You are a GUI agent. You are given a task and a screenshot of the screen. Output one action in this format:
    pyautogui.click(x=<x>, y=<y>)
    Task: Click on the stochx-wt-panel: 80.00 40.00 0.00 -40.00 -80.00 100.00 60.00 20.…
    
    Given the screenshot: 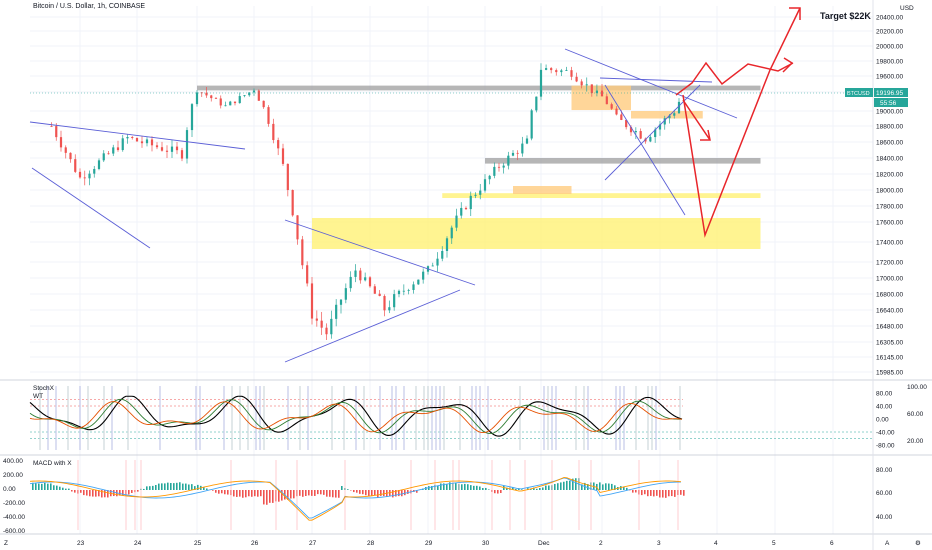 What is the action you would take?
    pyautogui.click(x=478, y=417)
    